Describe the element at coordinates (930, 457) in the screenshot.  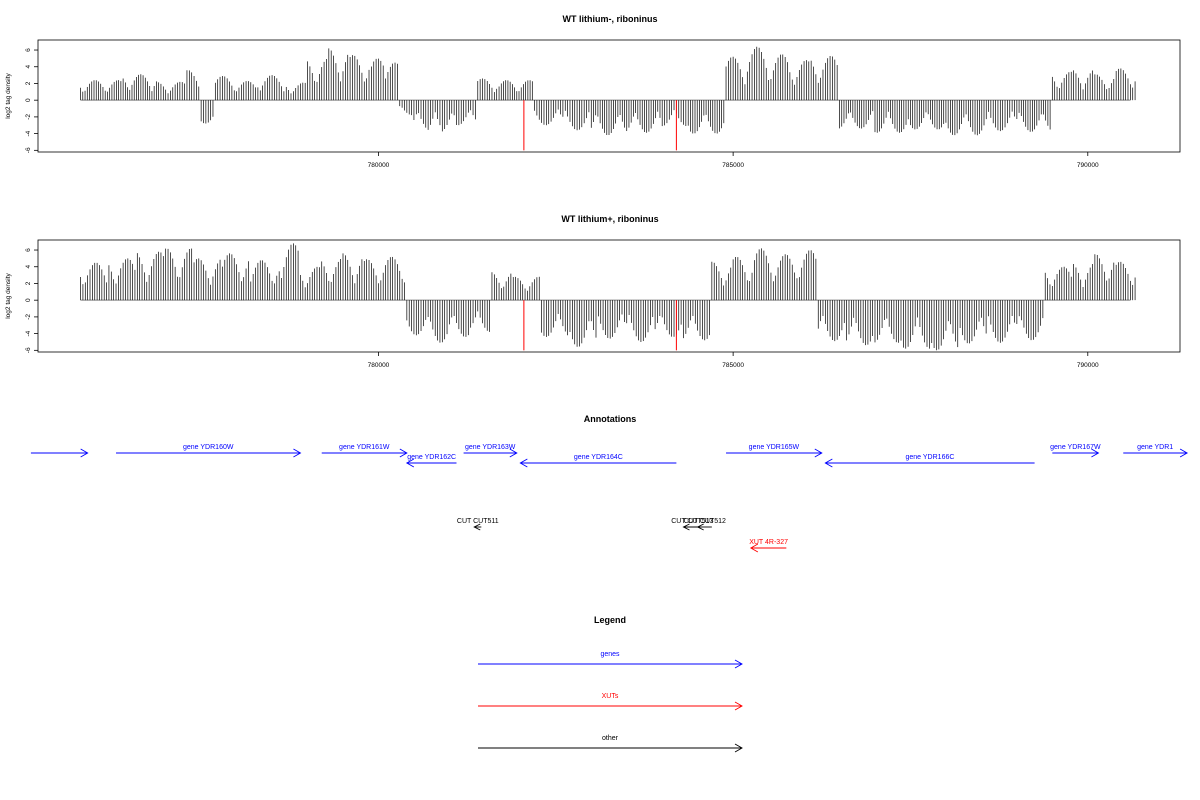
I see `gene-arrow-label: gene YDR166C` at that location.